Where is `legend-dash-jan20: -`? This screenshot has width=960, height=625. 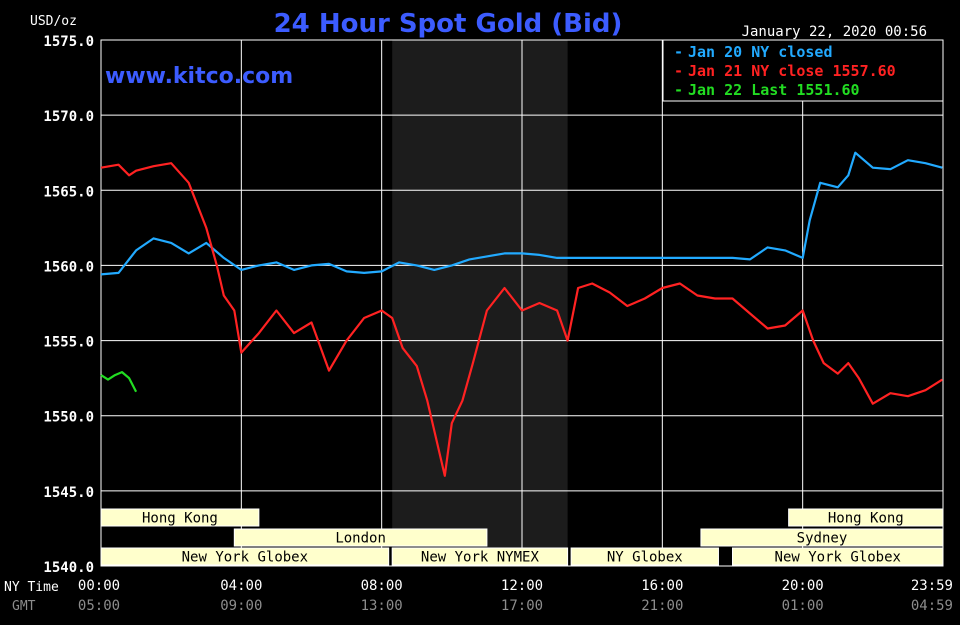 legend-dash-jan20: - is located at coordinates (678, 52).